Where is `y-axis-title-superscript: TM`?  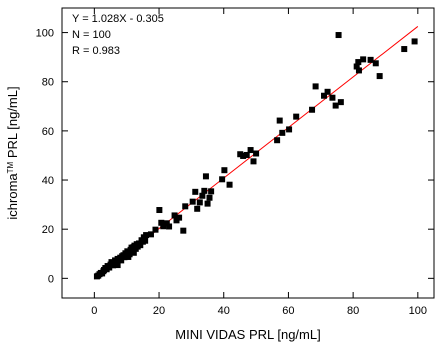
y-axis-title-superscript: TM is located at coordinates (10, 167).